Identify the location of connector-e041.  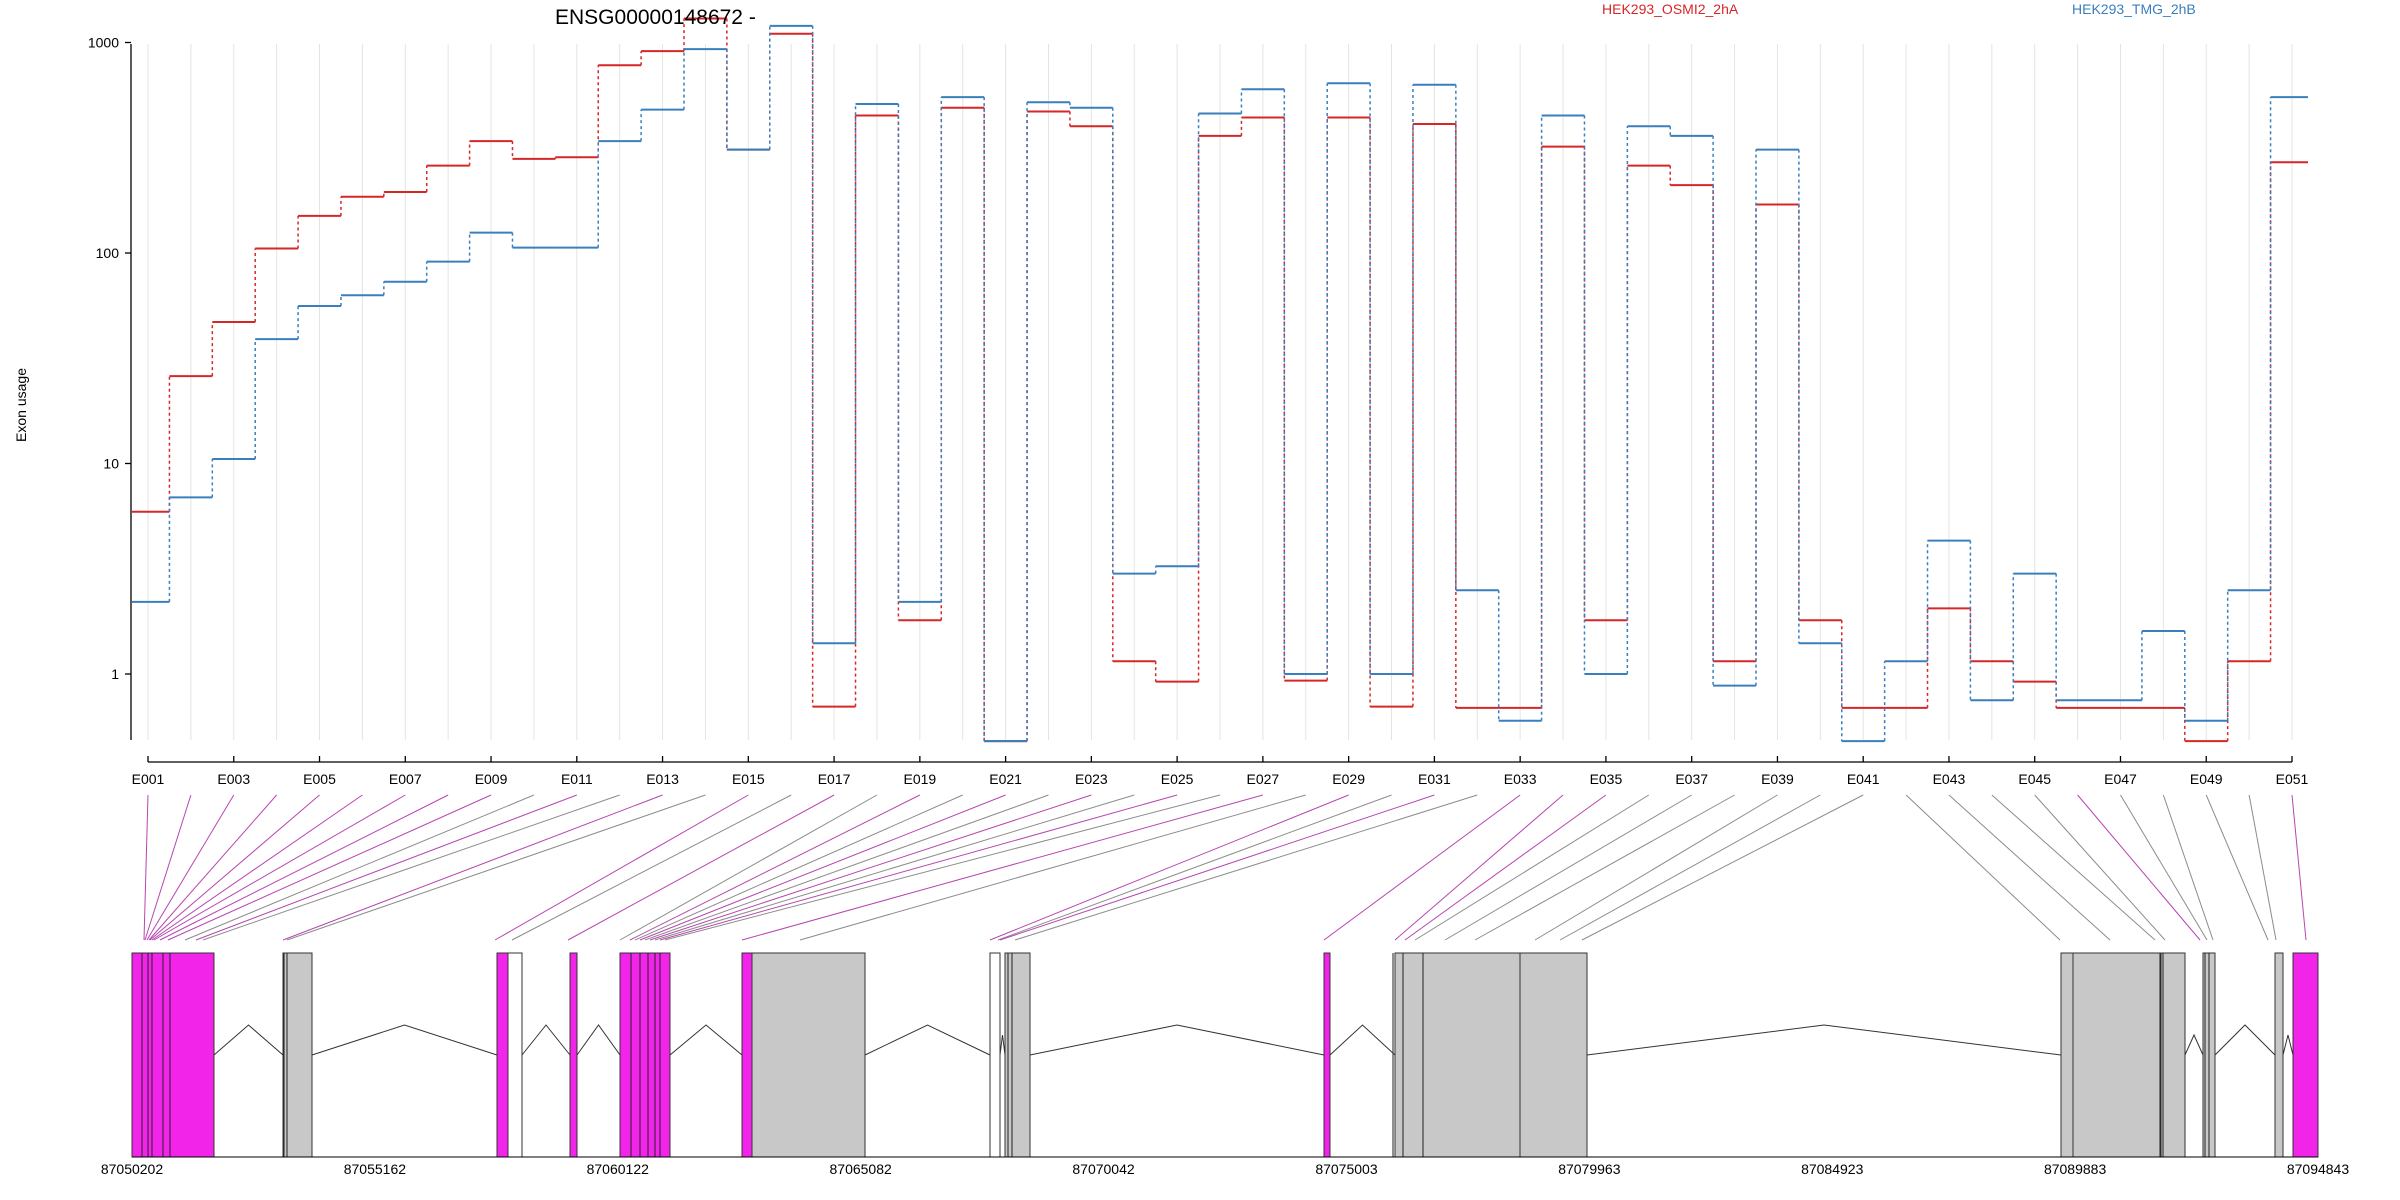
(1722, 867).